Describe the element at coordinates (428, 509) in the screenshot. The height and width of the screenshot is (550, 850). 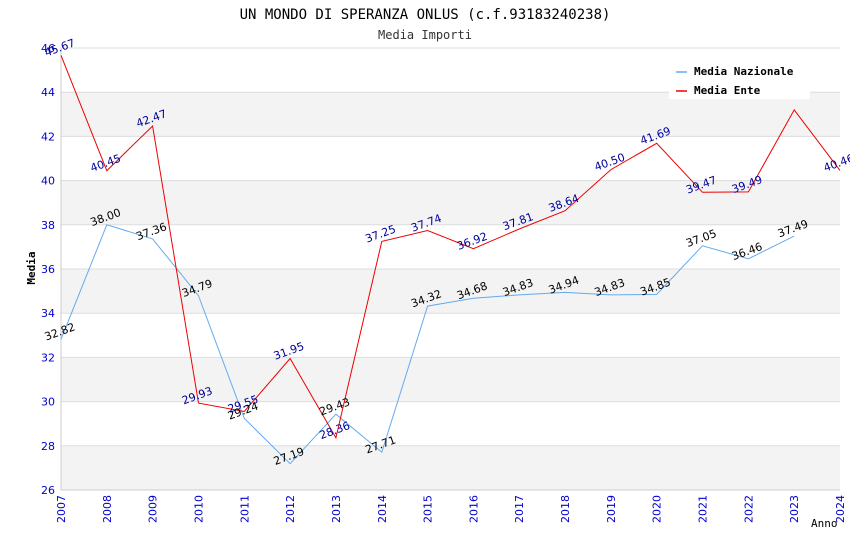
I see `x-tick-label: 2015` at that location.